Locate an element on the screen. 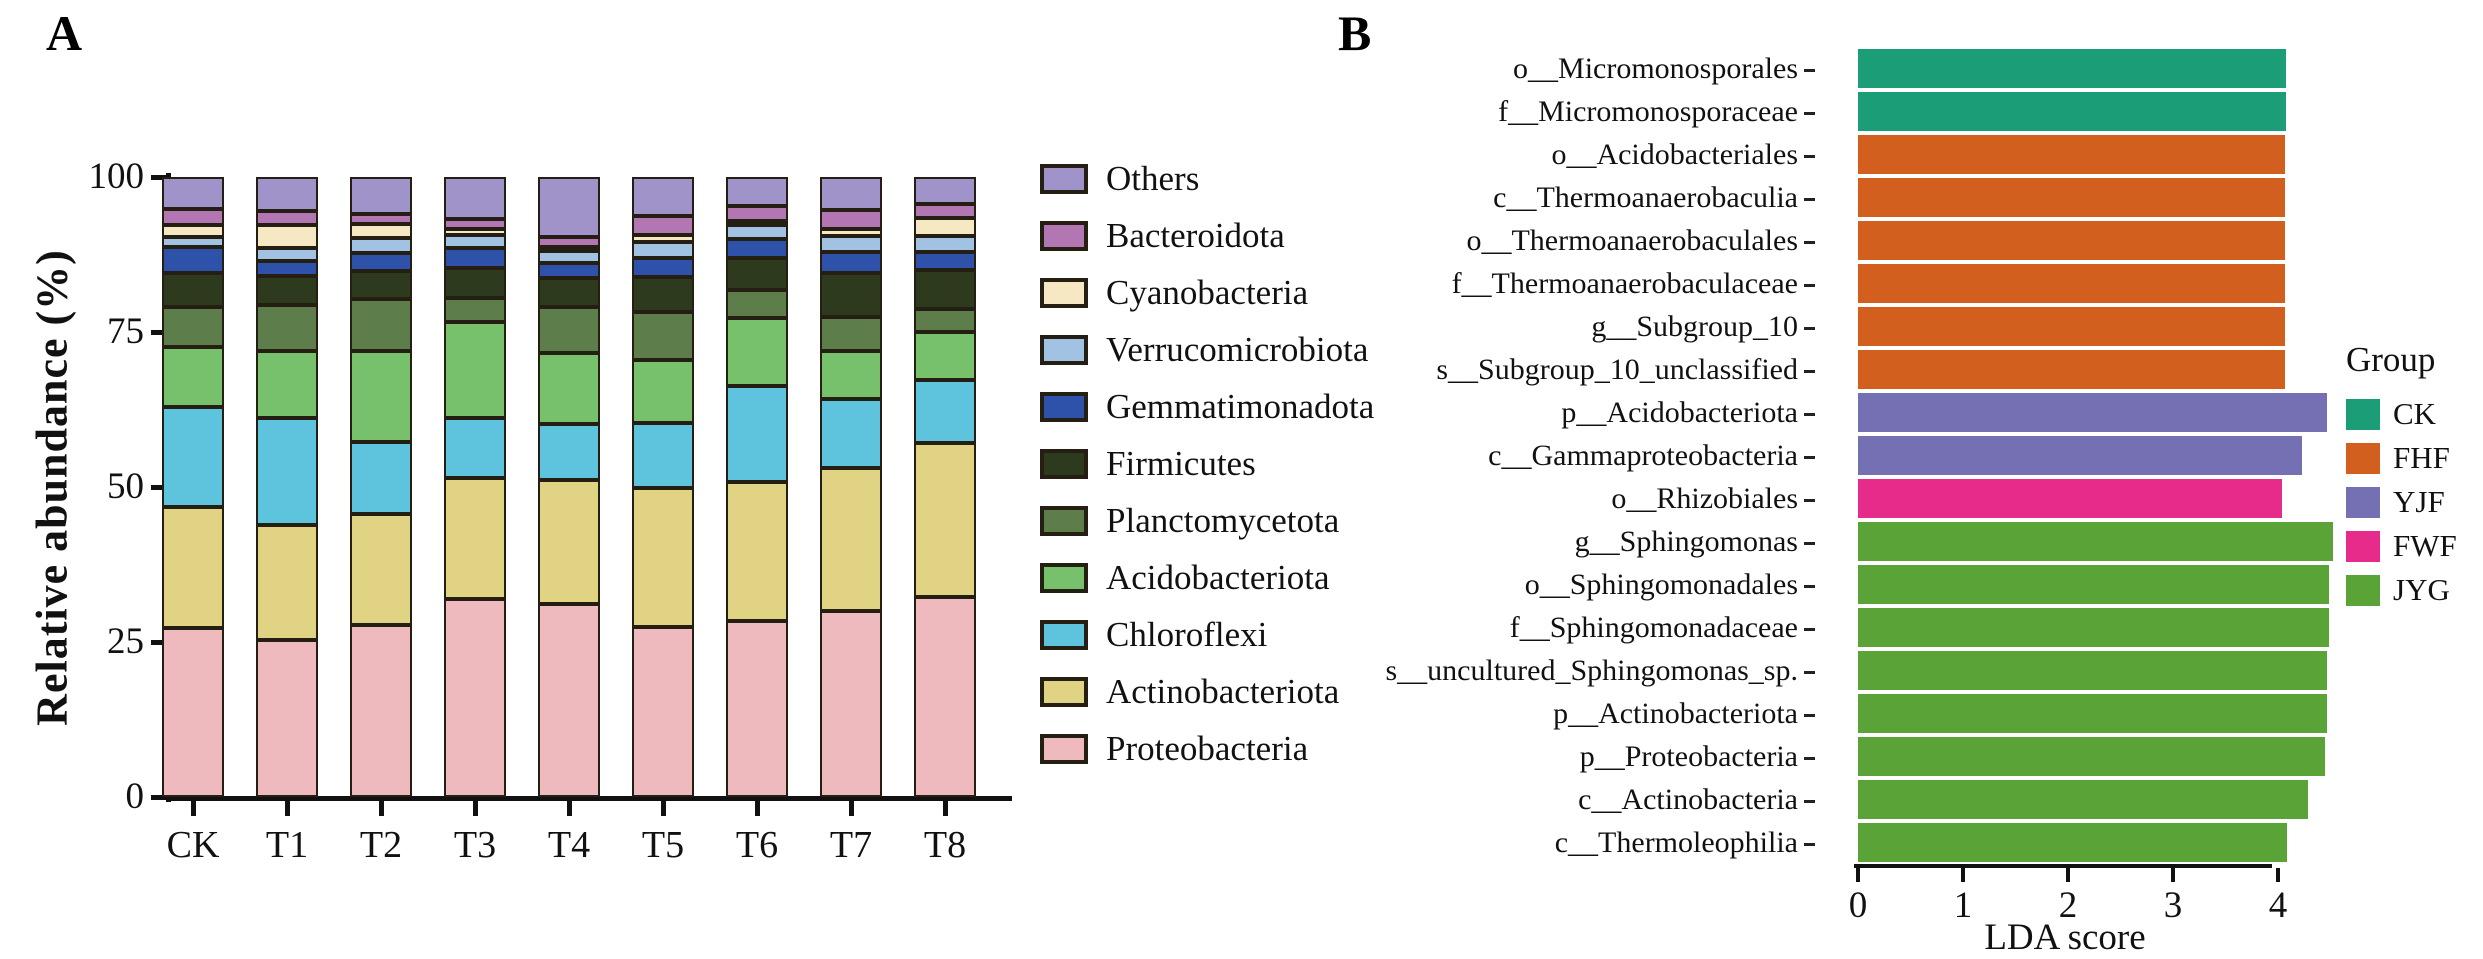 This screenshot has width=2483, height=959. panel-a-y-tick-label: 75 is located at coordinates (125, 331).